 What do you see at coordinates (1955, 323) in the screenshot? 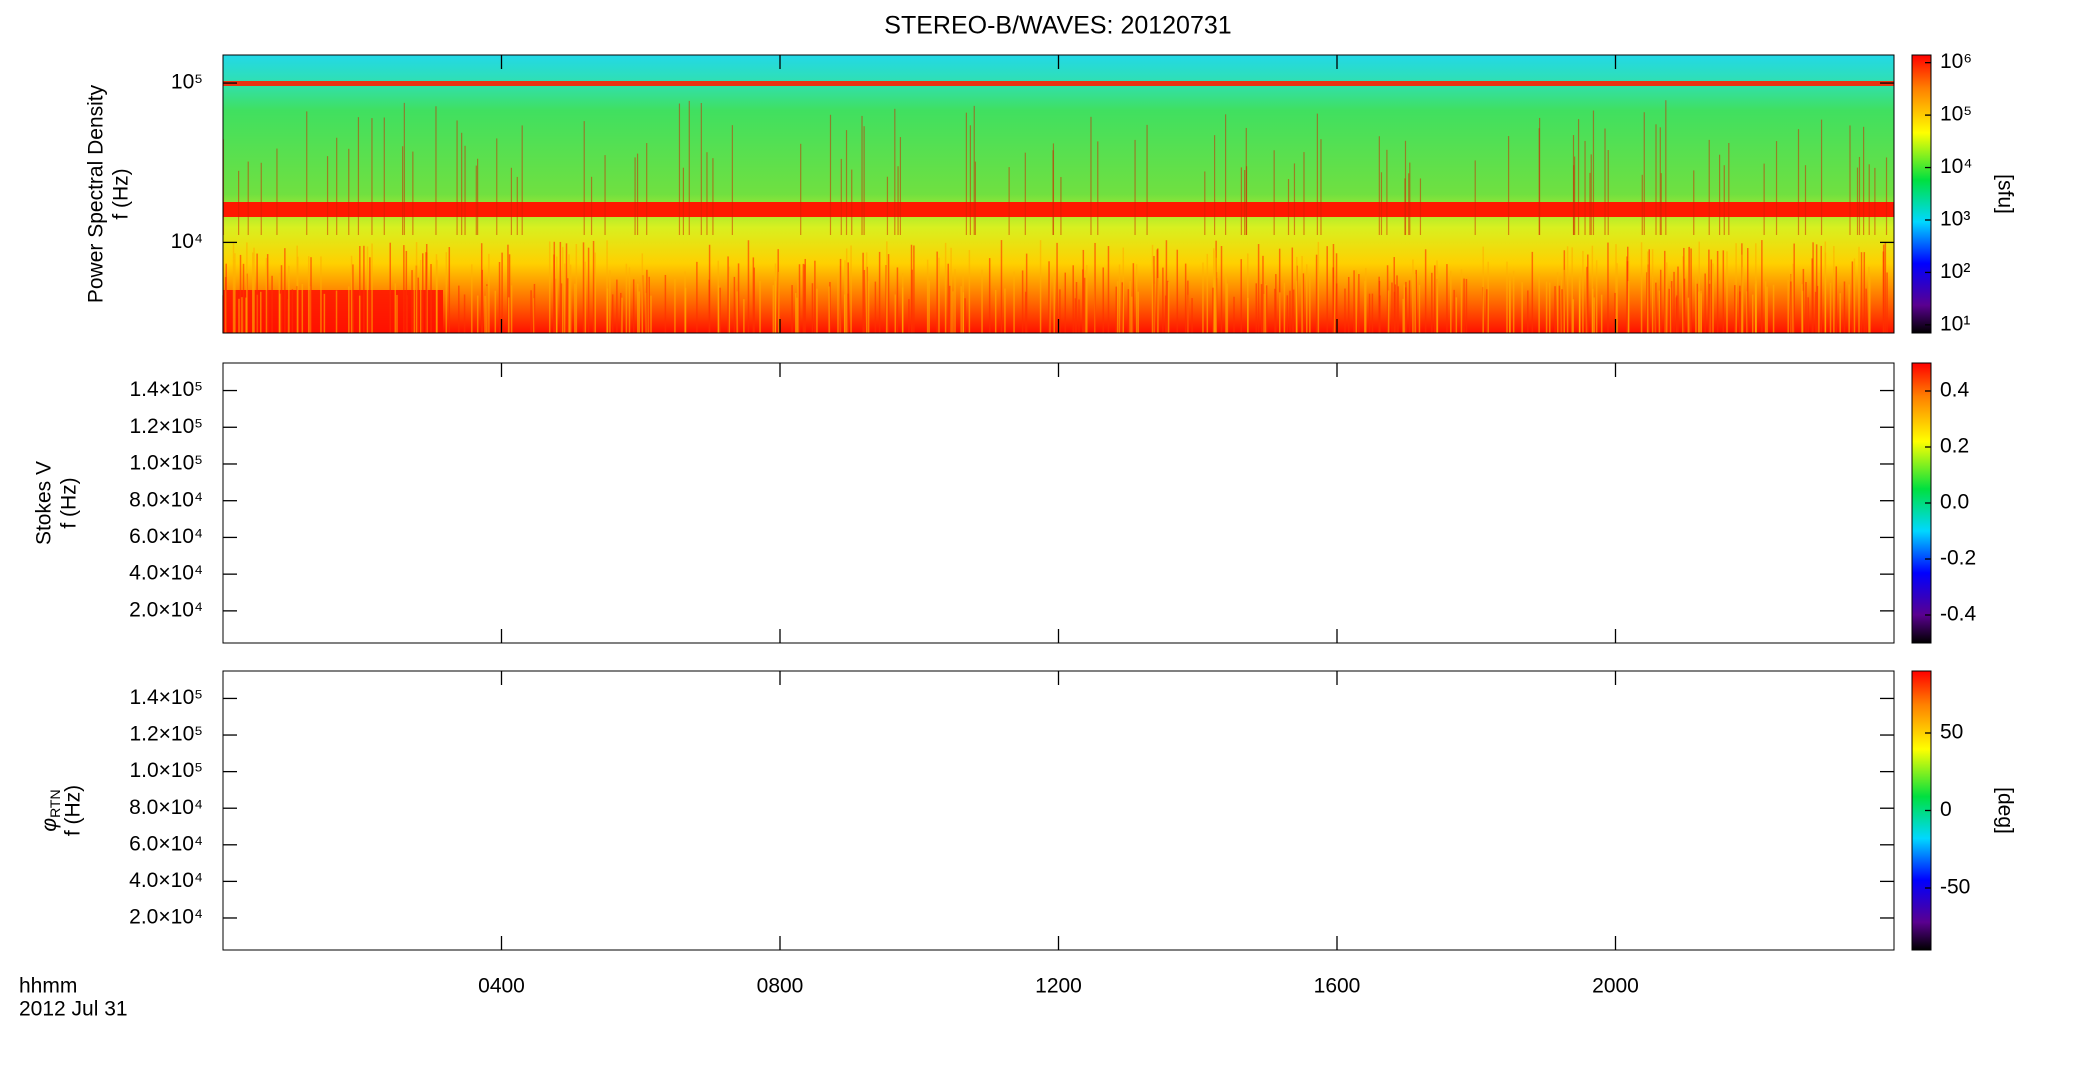
I see `colorbar-tick-label: 10¹` at bounding box center [1955, 323].